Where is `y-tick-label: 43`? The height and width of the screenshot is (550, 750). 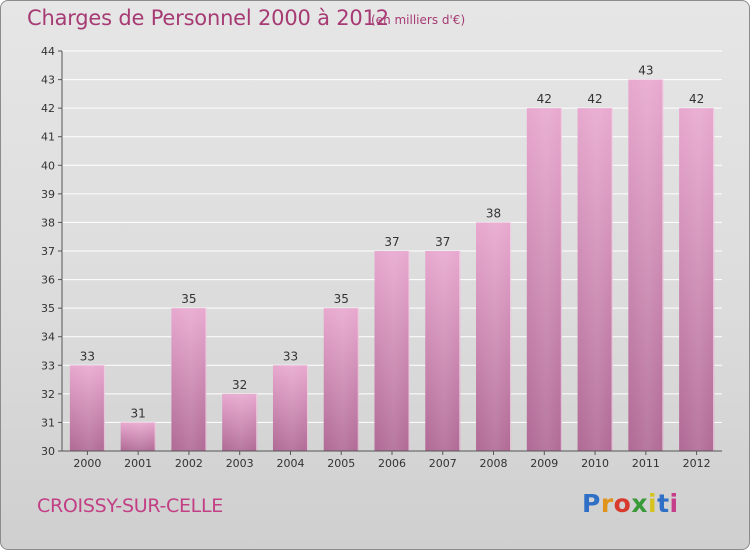
y-tick-label: 43 is located at coordinates (48, 80).